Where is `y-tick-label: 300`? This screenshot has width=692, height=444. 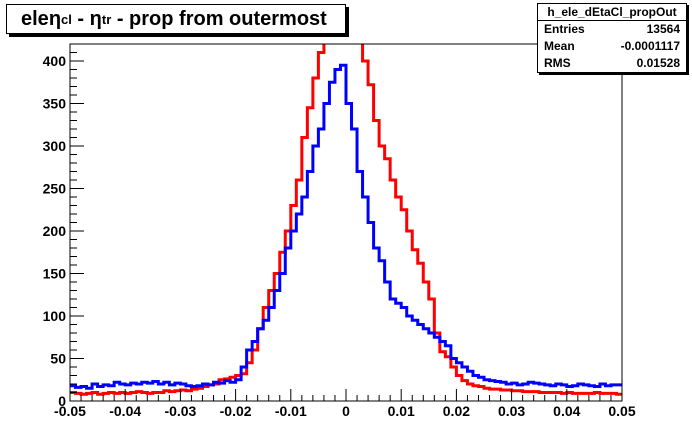 y-tick-label: 300 is located at coordinates (55, 146).